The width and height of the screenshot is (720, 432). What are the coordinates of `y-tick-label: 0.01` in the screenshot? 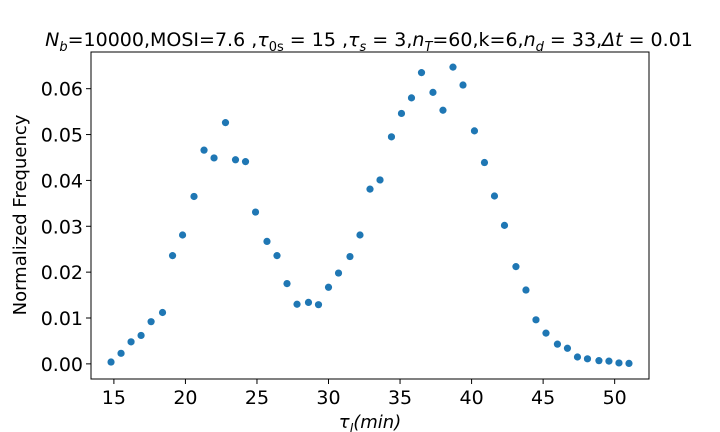 It's located at (62, 319).